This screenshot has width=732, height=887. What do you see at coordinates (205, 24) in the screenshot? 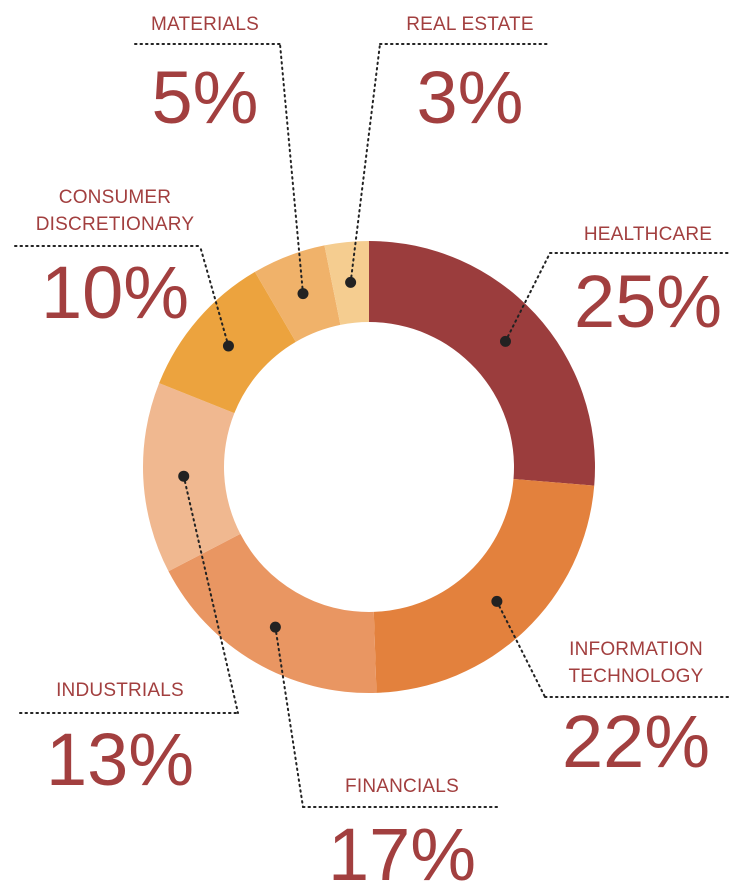
I see `category-label: MATERIALS` at bounding box center [205, 24].